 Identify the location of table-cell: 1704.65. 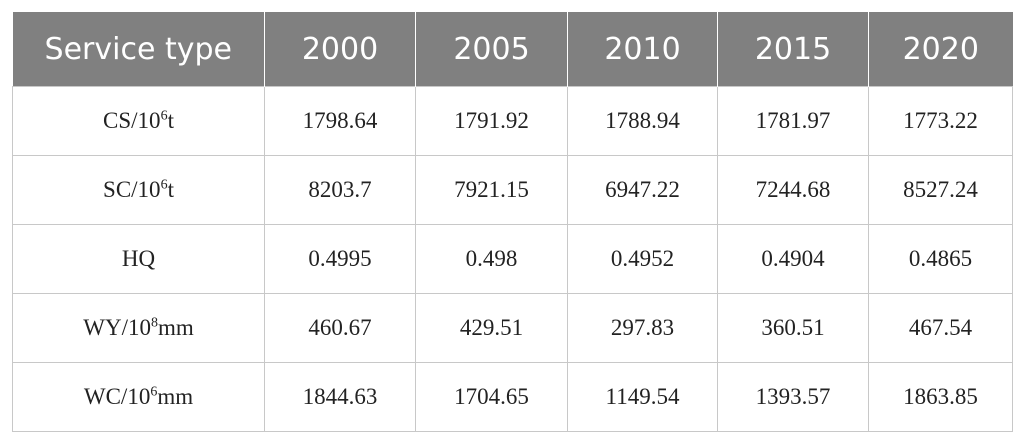
(491, 397).